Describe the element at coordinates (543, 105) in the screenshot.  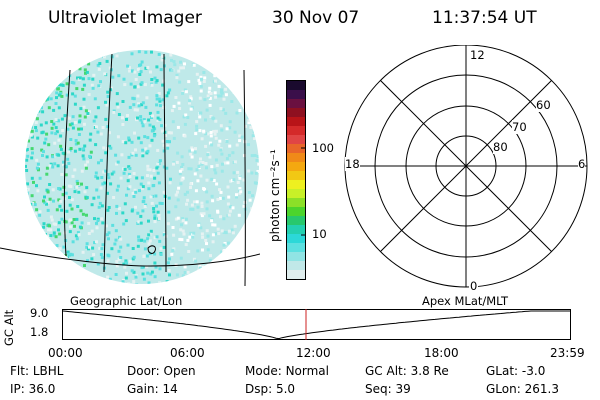
I see `lat-label-60: 60` at that location.